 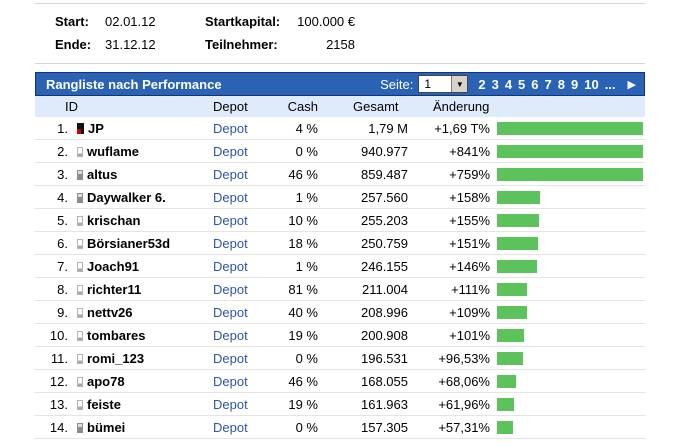 I want to click on gesamt-cell: 246.155, so click(x=363, y=266).